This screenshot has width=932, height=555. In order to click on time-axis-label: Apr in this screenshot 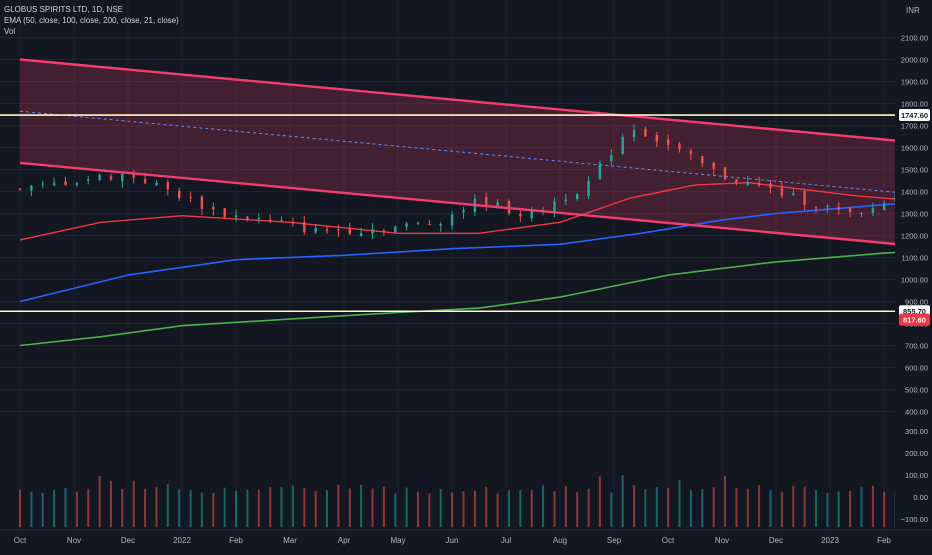, I will do `click(344, 540)`.